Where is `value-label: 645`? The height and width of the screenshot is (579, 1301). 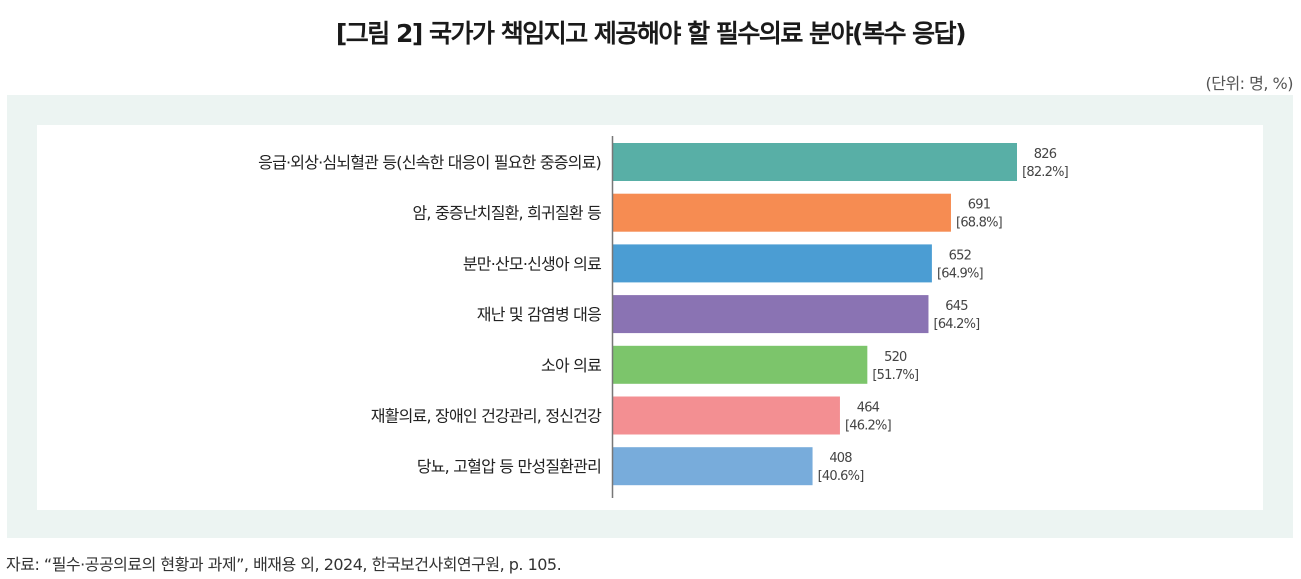
value-label: 645 is located at coordinates (956, 306).